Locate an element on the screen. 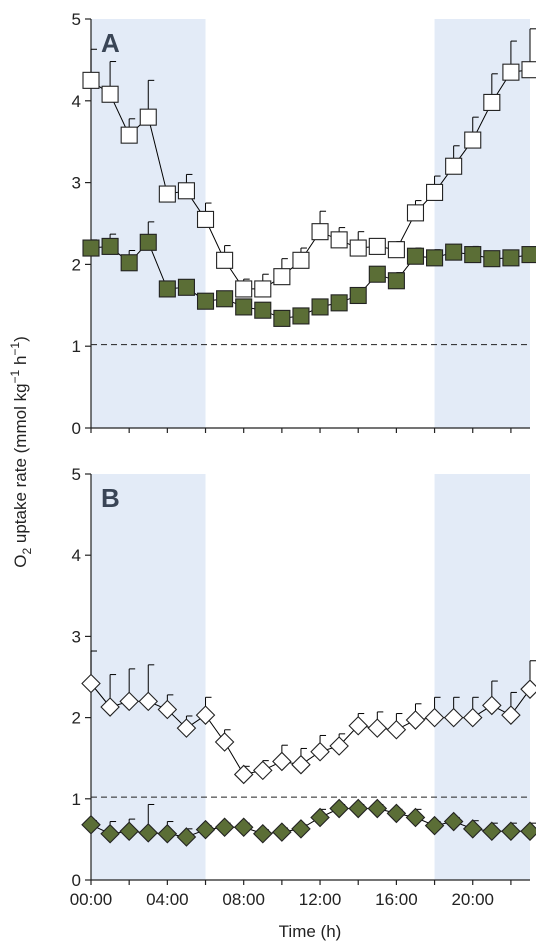 This screenshot has height=947, width=536. panel-label: B is located at coordinates (110, 498).